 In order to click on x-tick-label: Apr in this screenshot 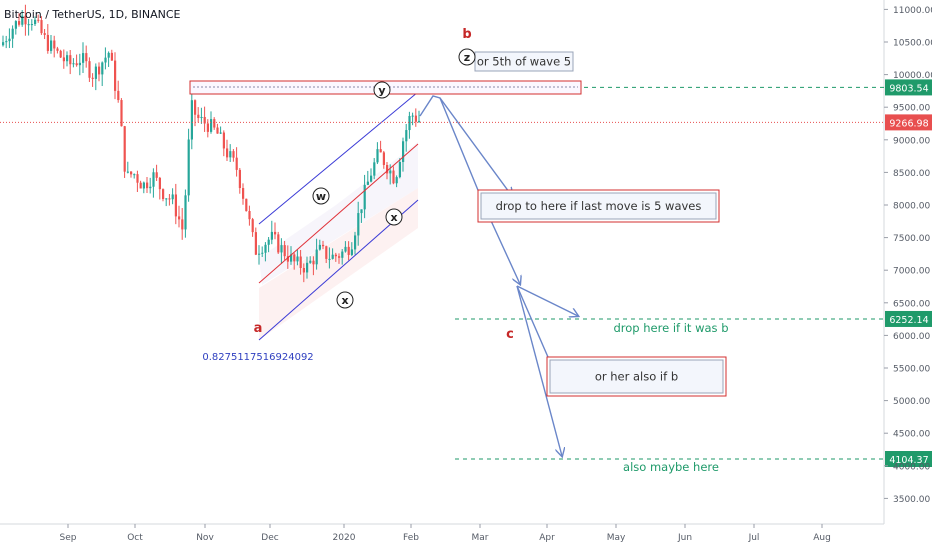, I will do `click(547, 538)`.